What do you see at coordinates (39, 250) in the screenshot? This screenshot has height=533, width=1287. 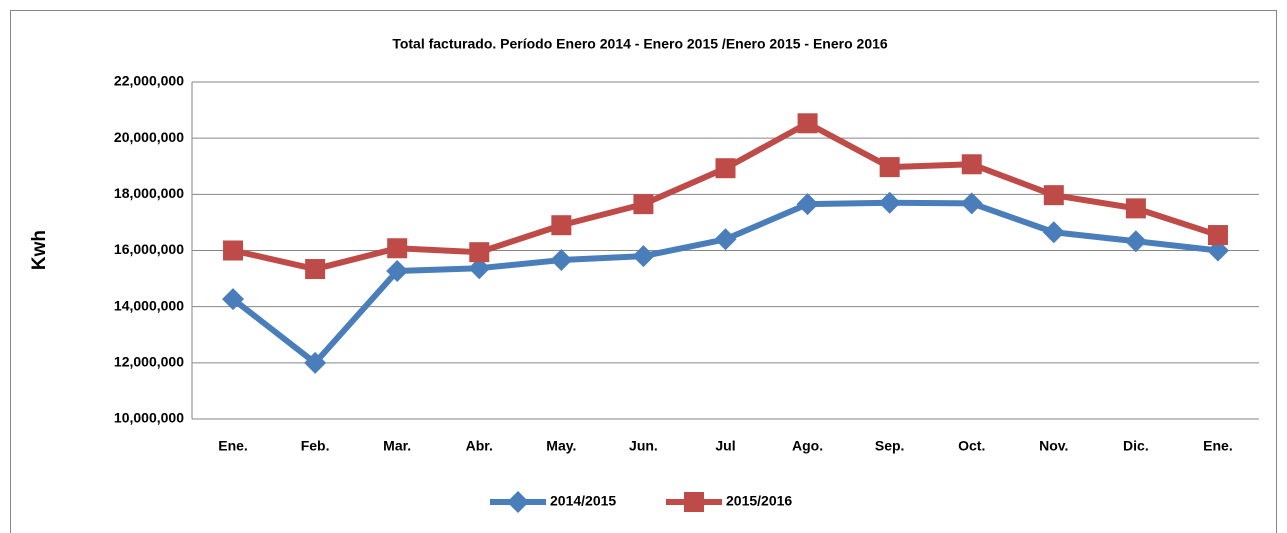 I see `y-axis-label: Kwh` at bounding box center [39, 250].